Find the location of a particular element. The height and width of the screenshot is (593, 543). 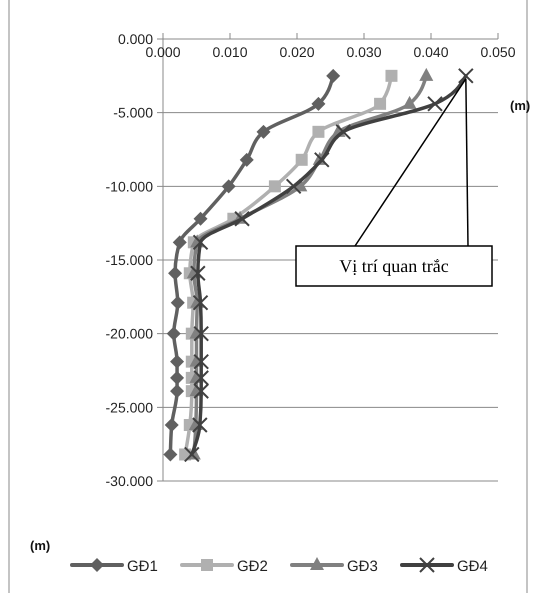

x-tick-label: 0.000 is located at coordinates (163, 52).